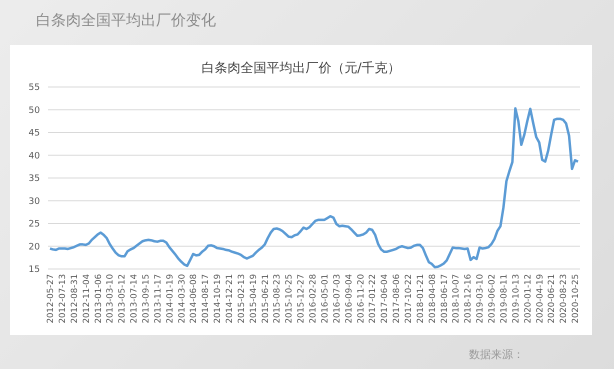 This screenshot has height=369, width=614. Describe the element at coordinates (123, 299) in the screenshot. I see `x-tick-label: 2013-05-12` at that location.